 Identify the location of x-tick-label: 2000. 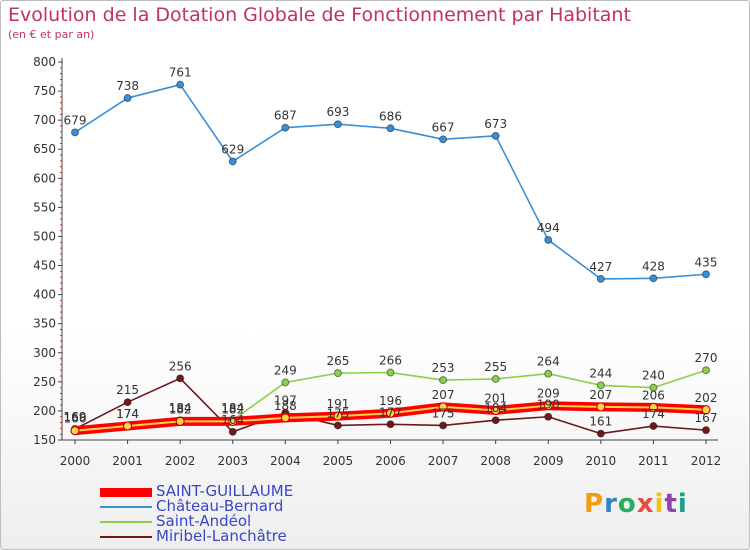
(75, 461).